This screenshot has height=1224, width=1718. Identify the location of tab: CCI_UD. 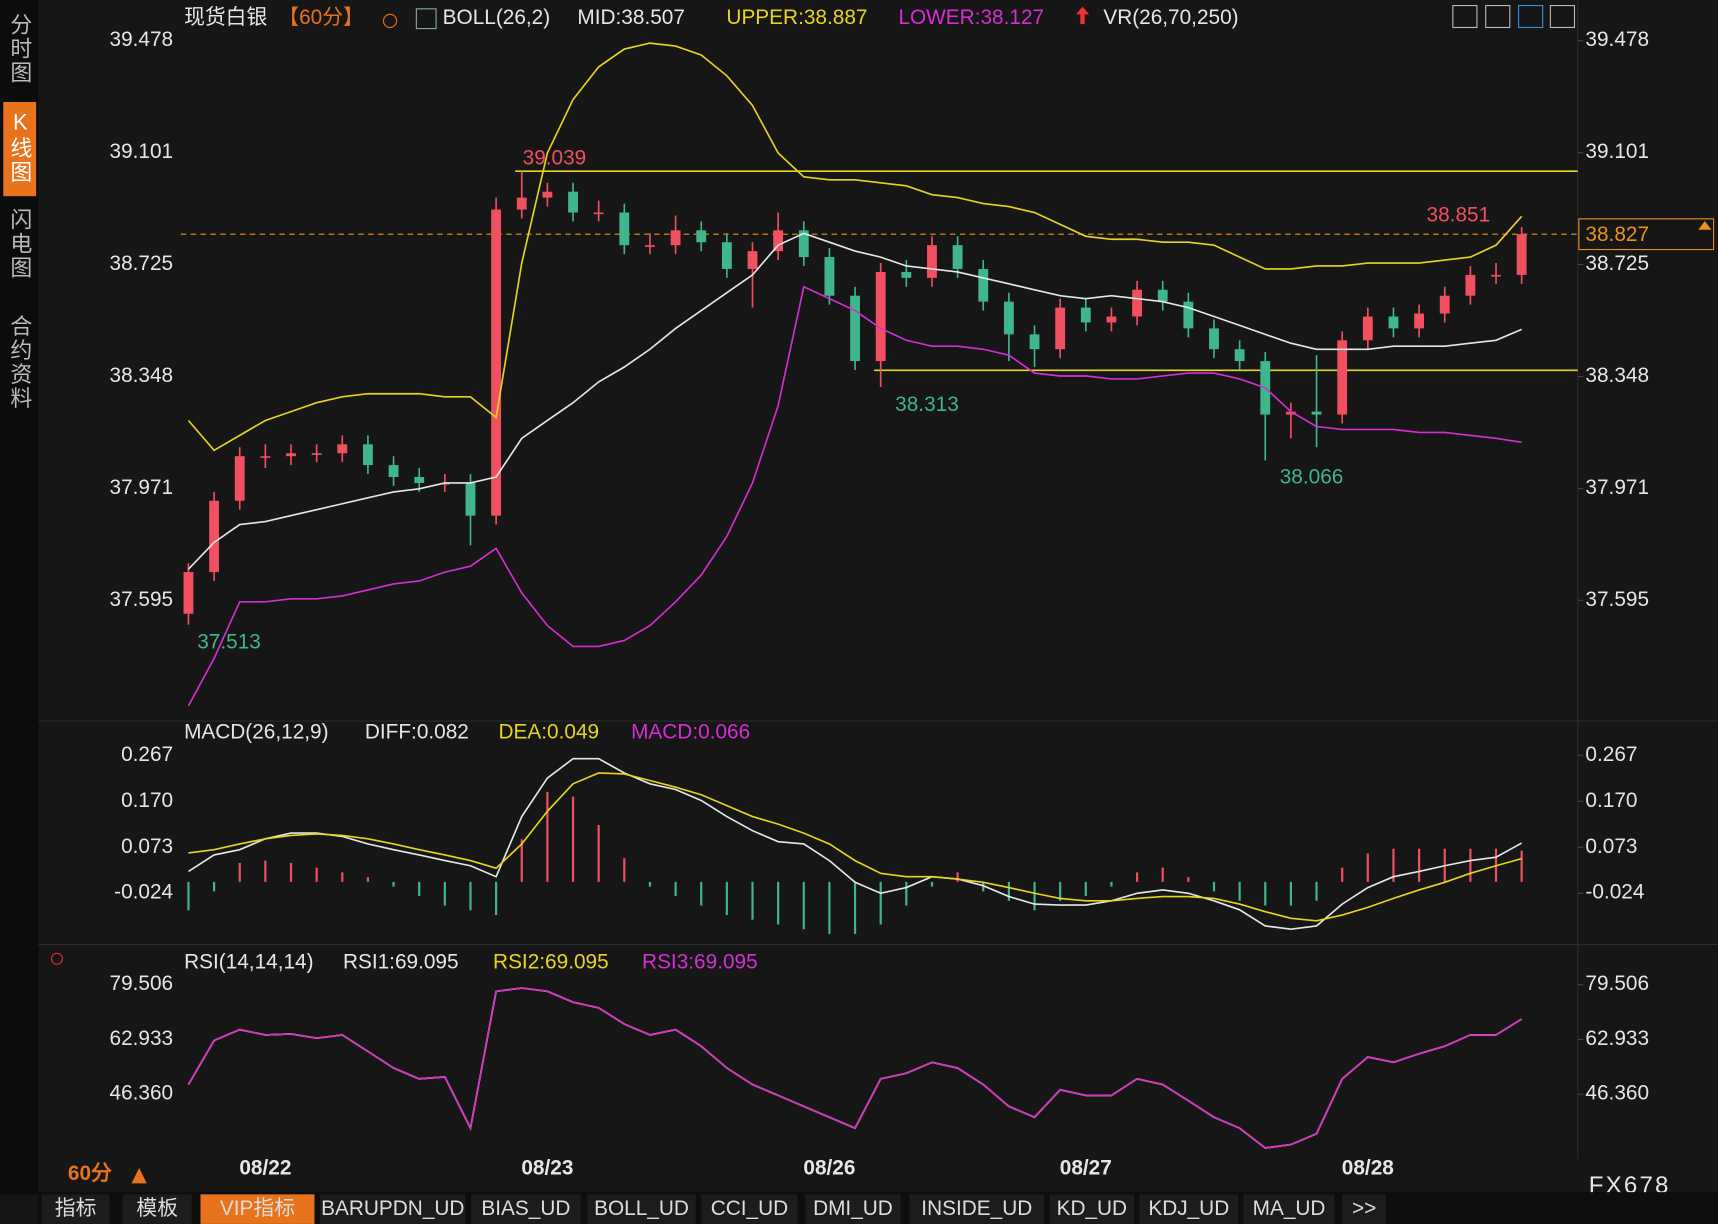
(749, 1208).